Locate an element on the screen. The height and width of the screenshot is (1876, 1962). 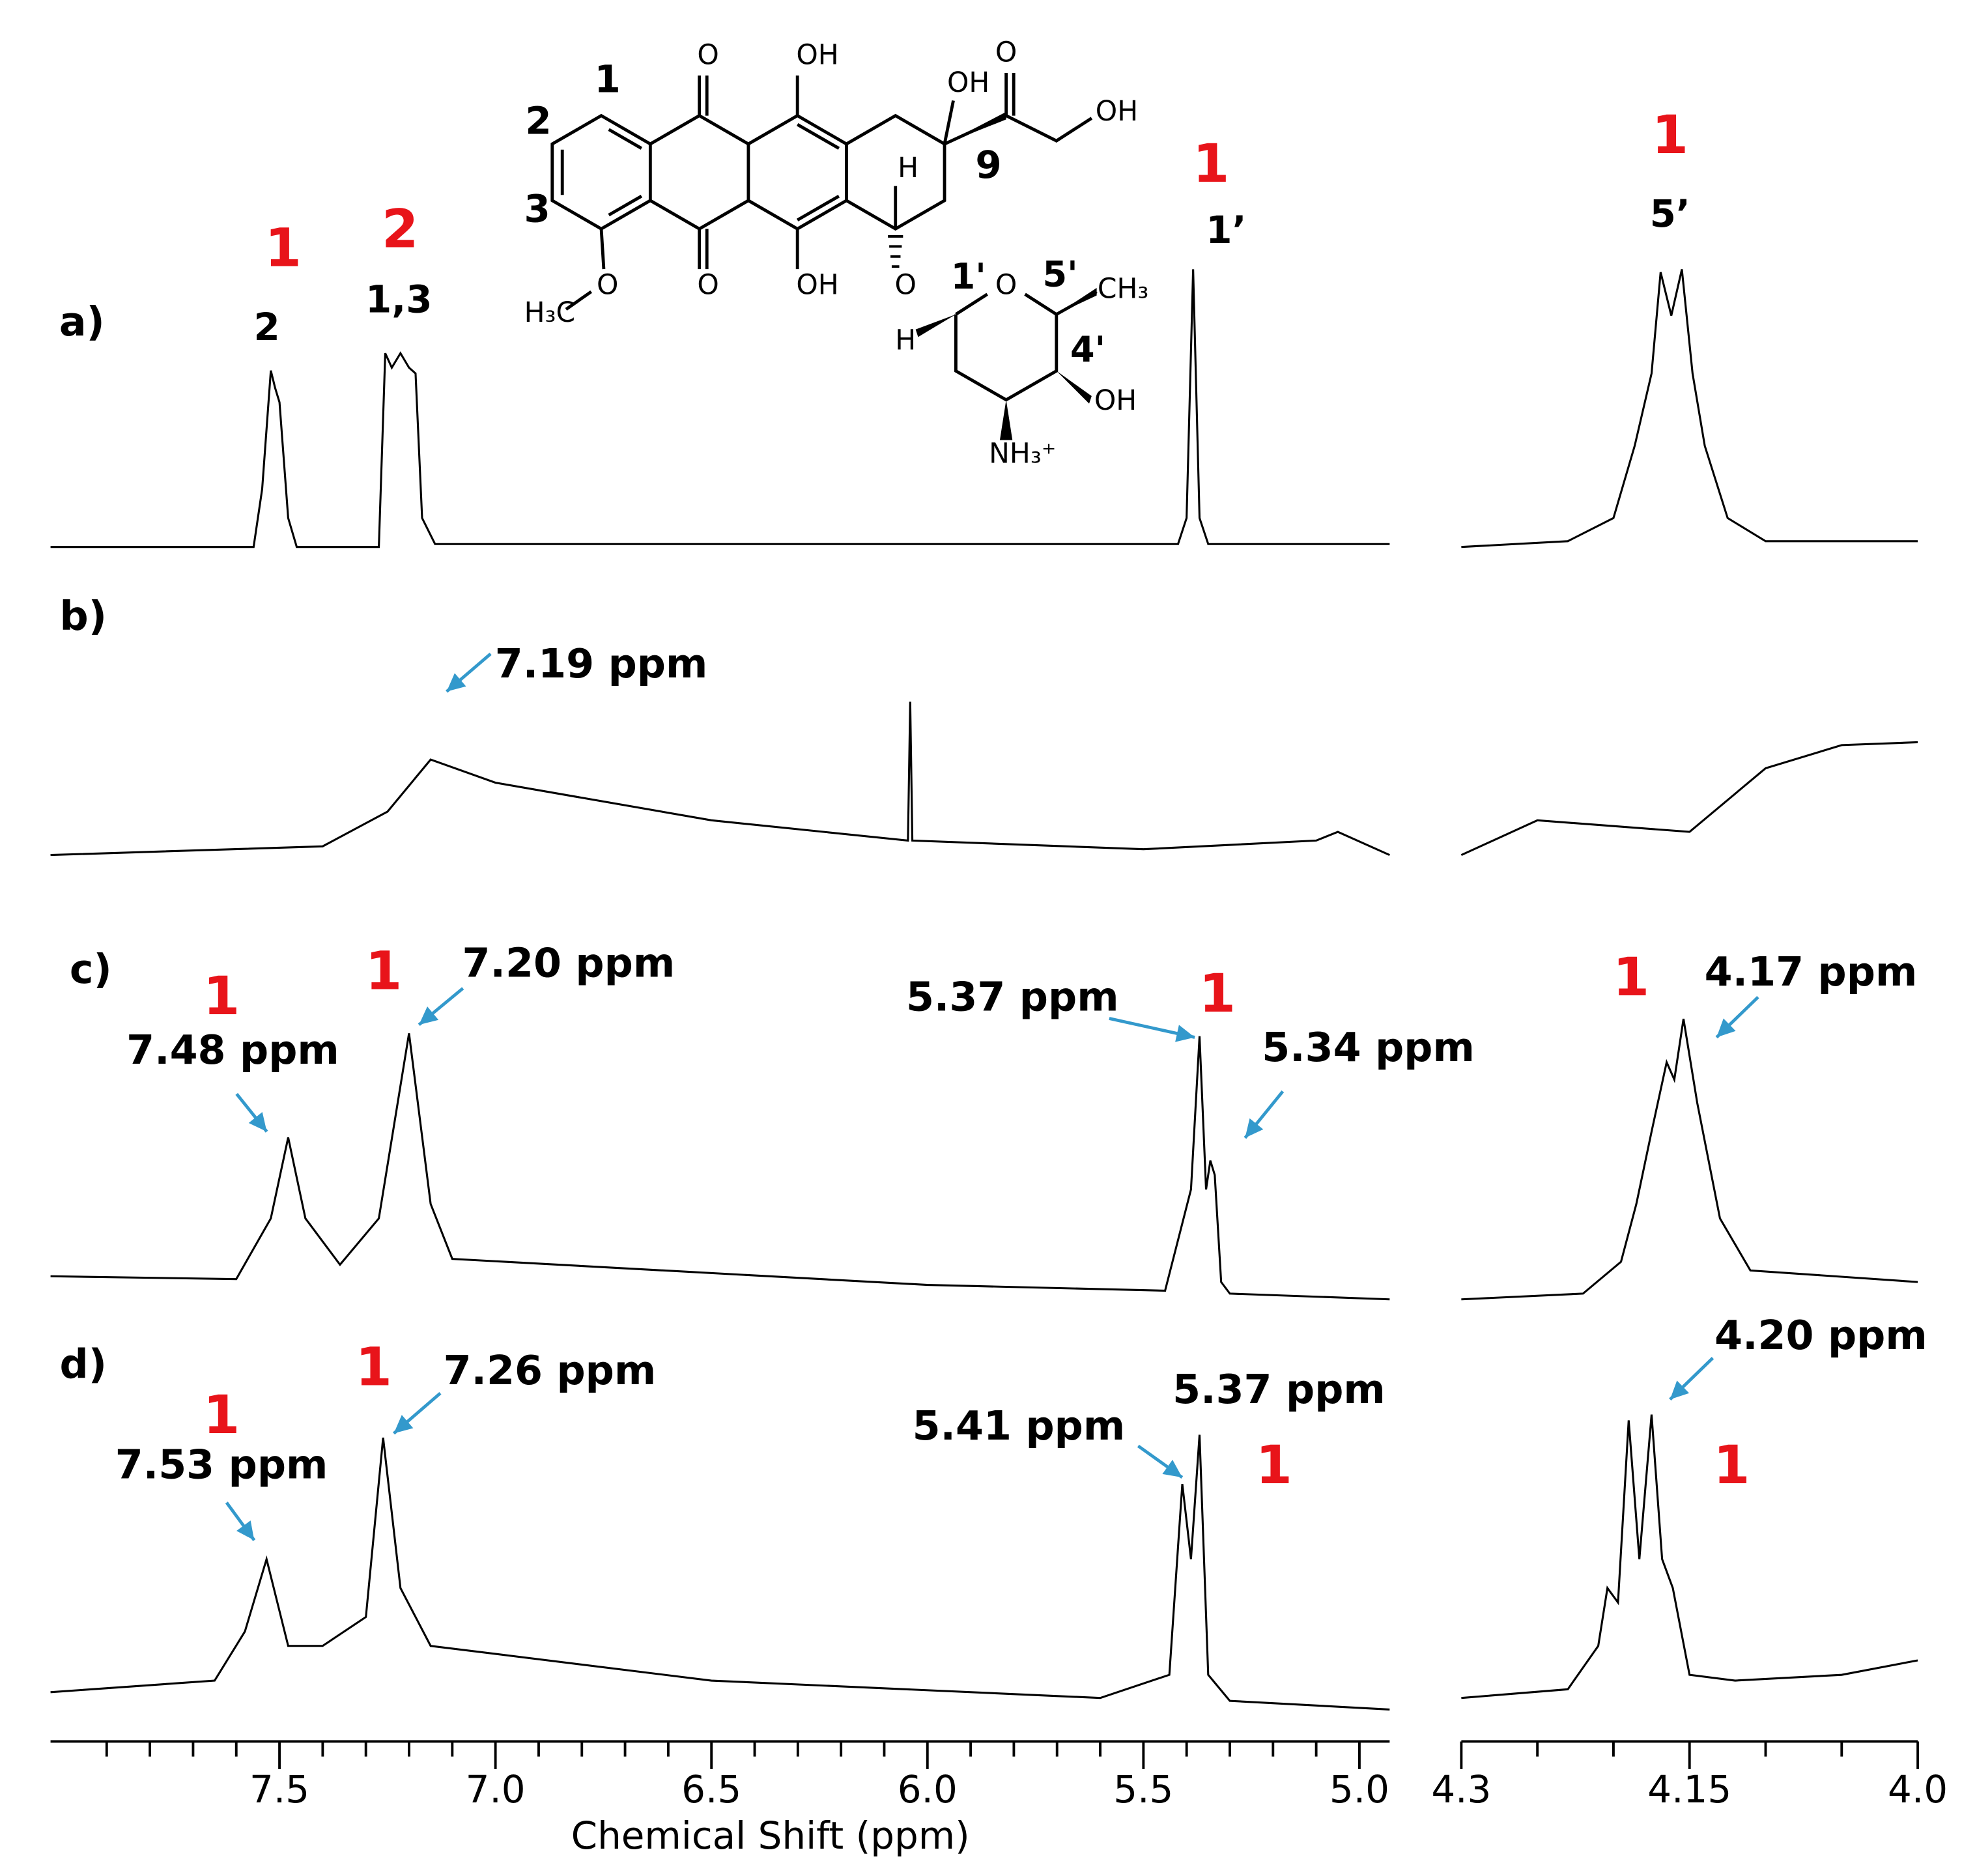
x-tick-label: 6.5 is located at coordinates (711, 1790).